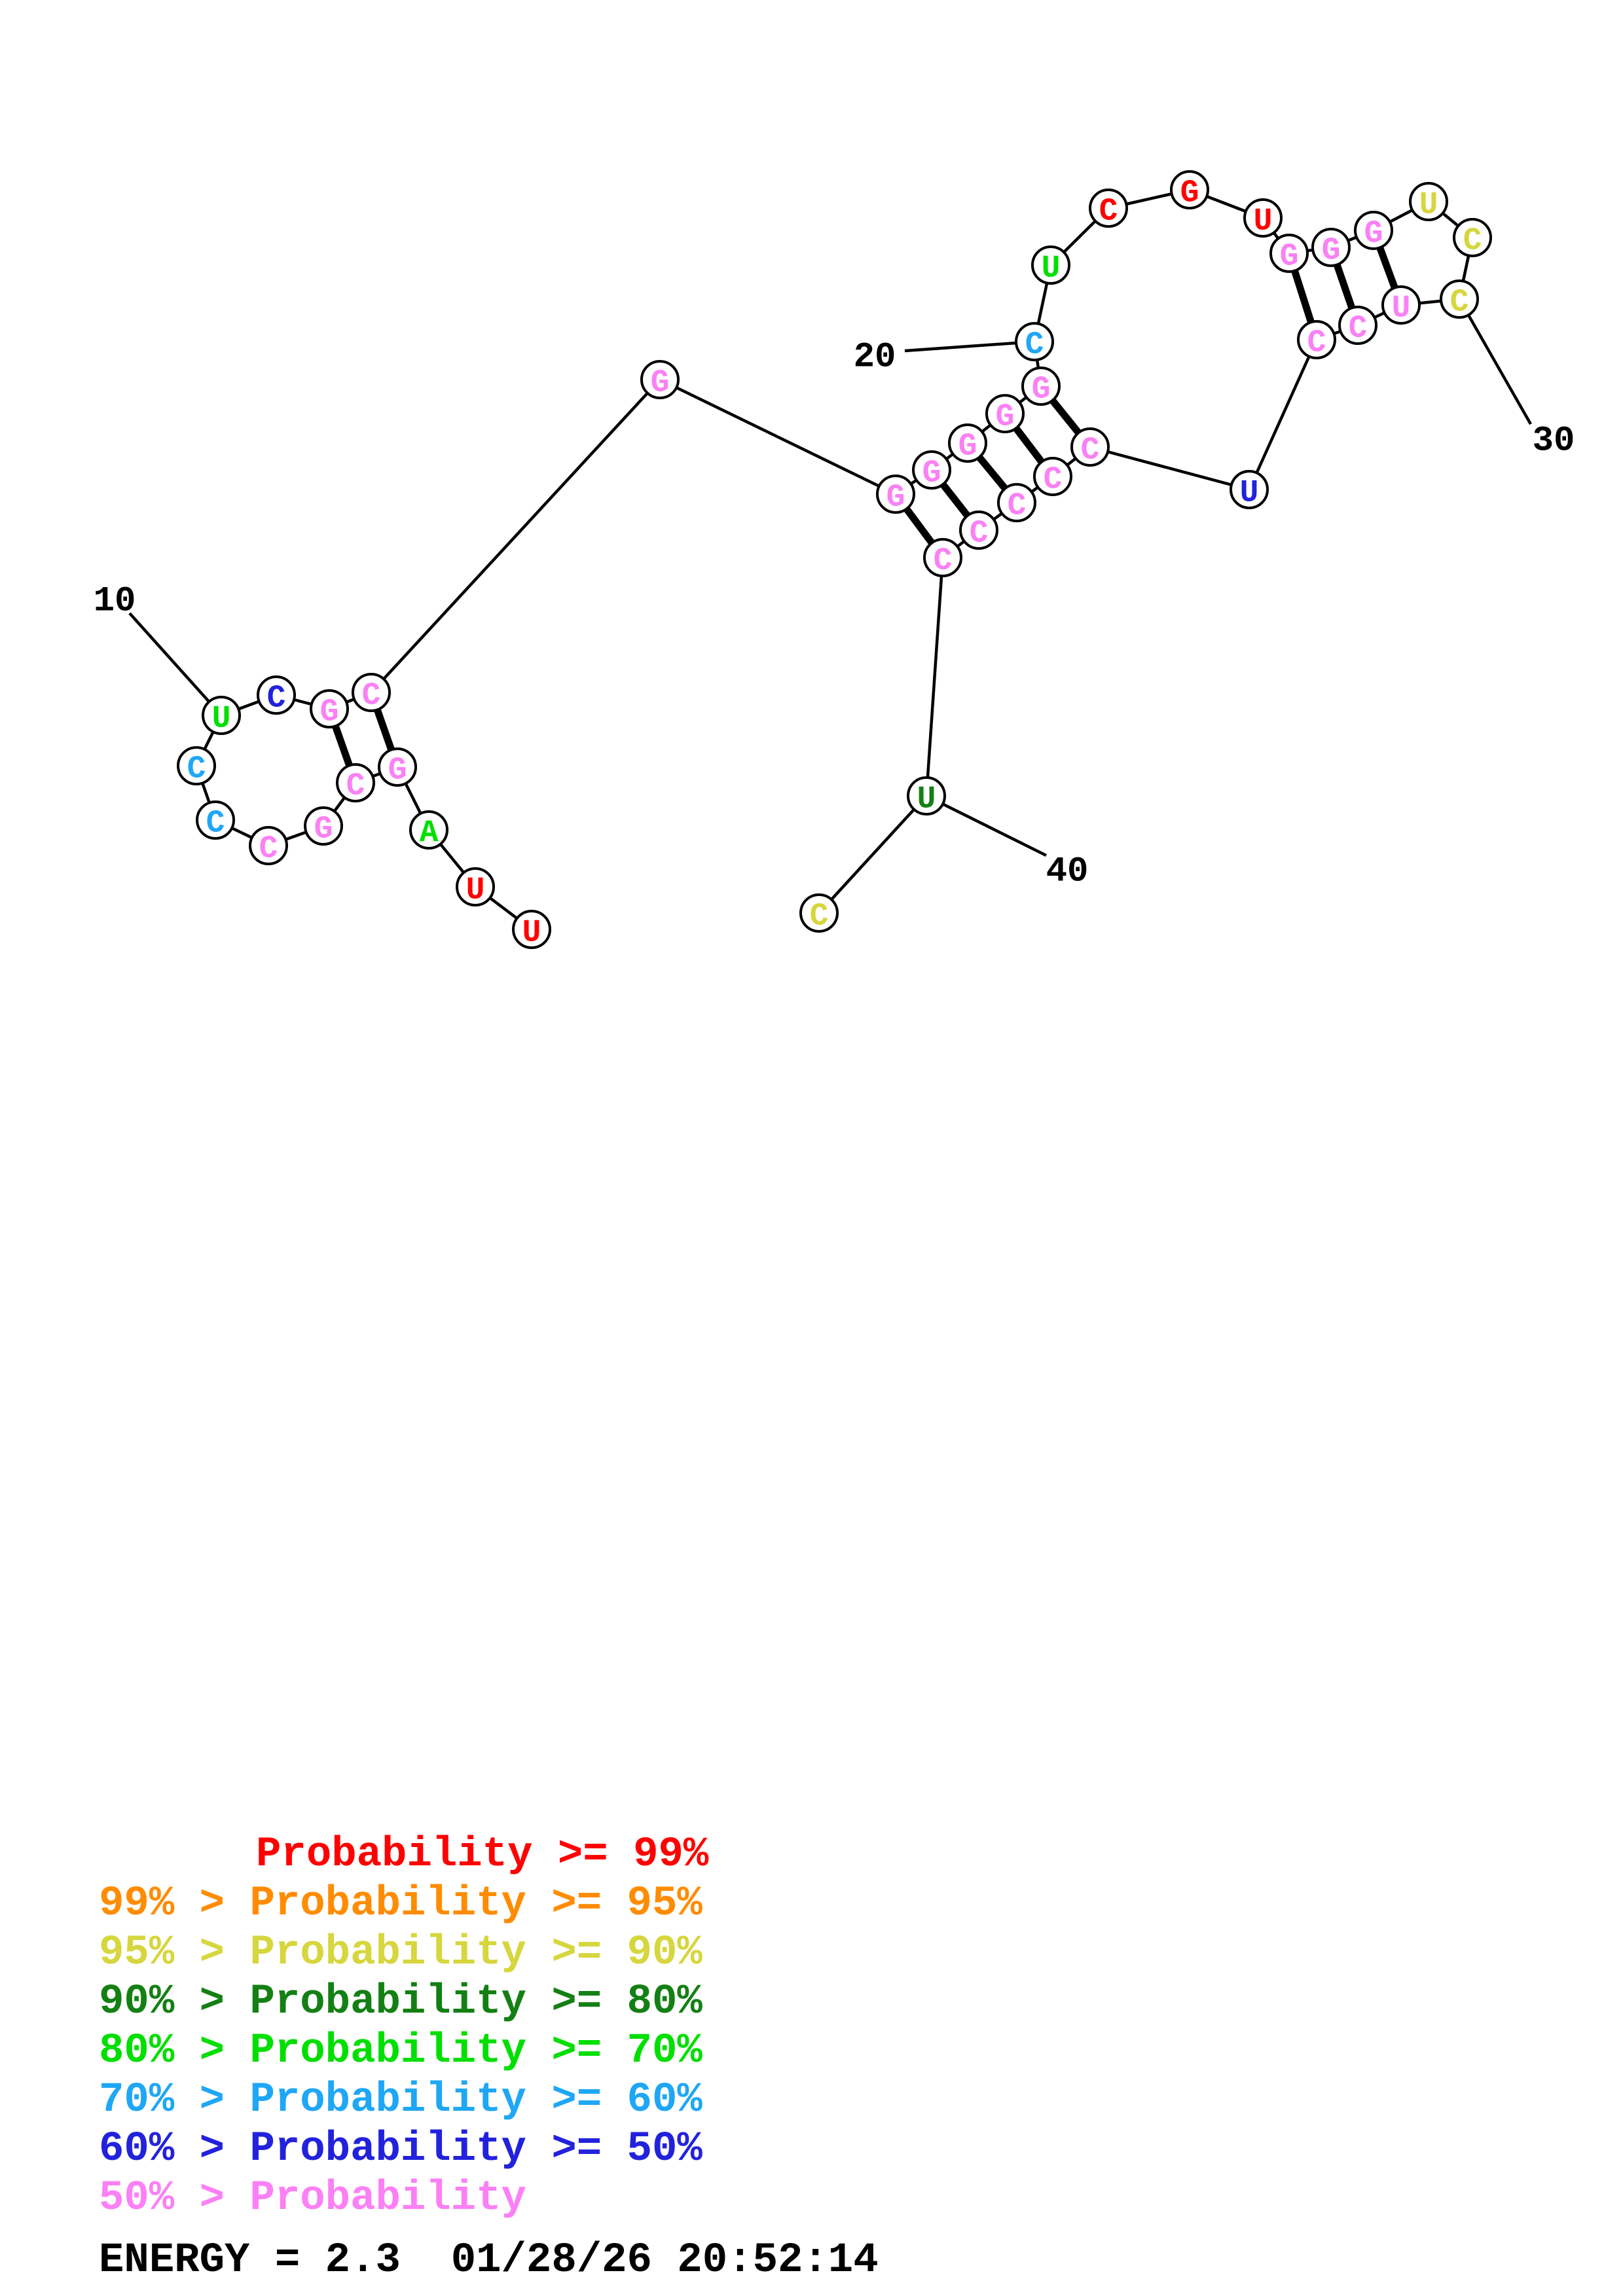 The width and height of the screenshot is (1623, 2296). Describe the element at coordinates (1554, 441) in the screenshot. I see `position-label: 30` at that location.